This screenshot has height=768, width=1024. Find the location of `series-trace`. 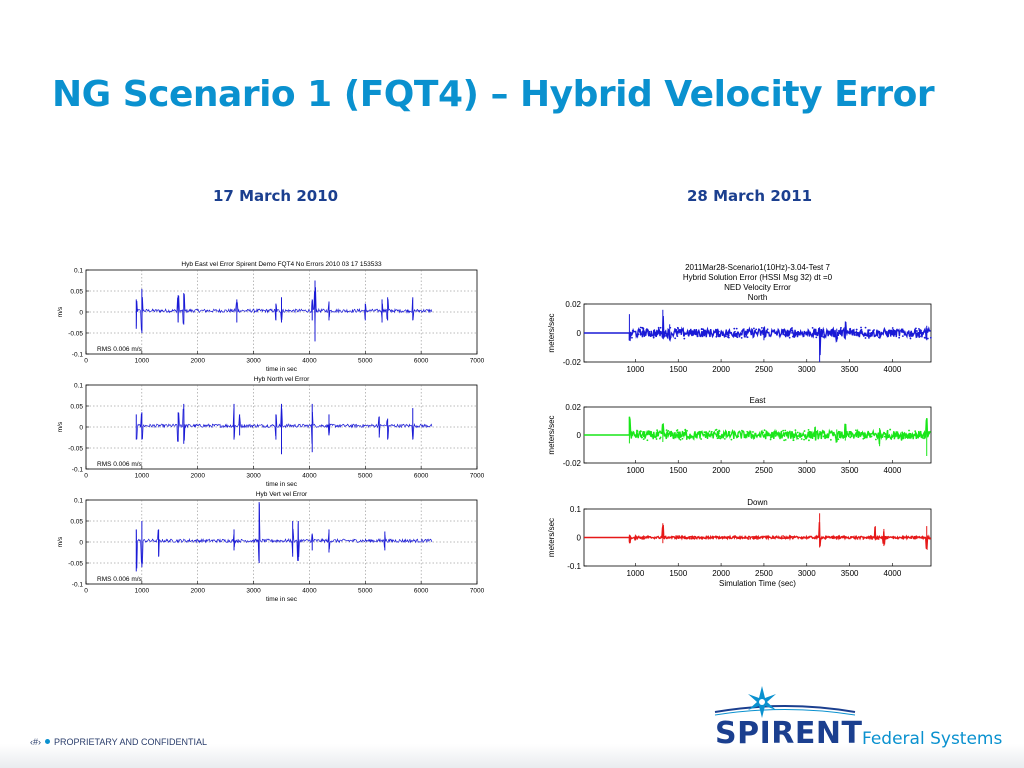

series-trace is located at coordinates (284, 536).